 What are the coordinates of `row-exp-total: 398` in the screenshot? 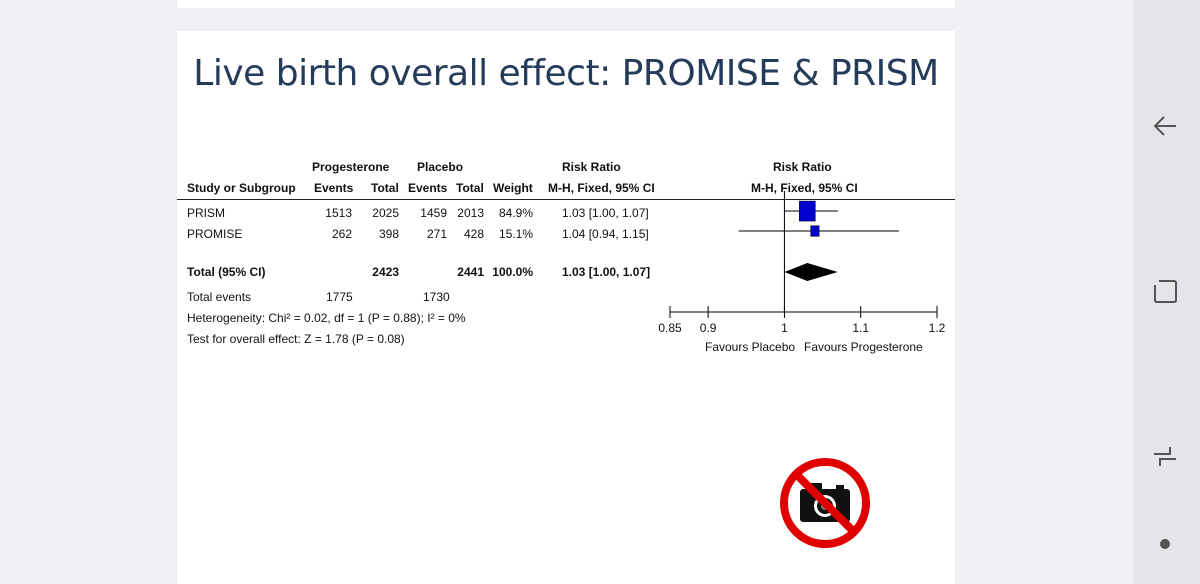 It's located at (388, 234).